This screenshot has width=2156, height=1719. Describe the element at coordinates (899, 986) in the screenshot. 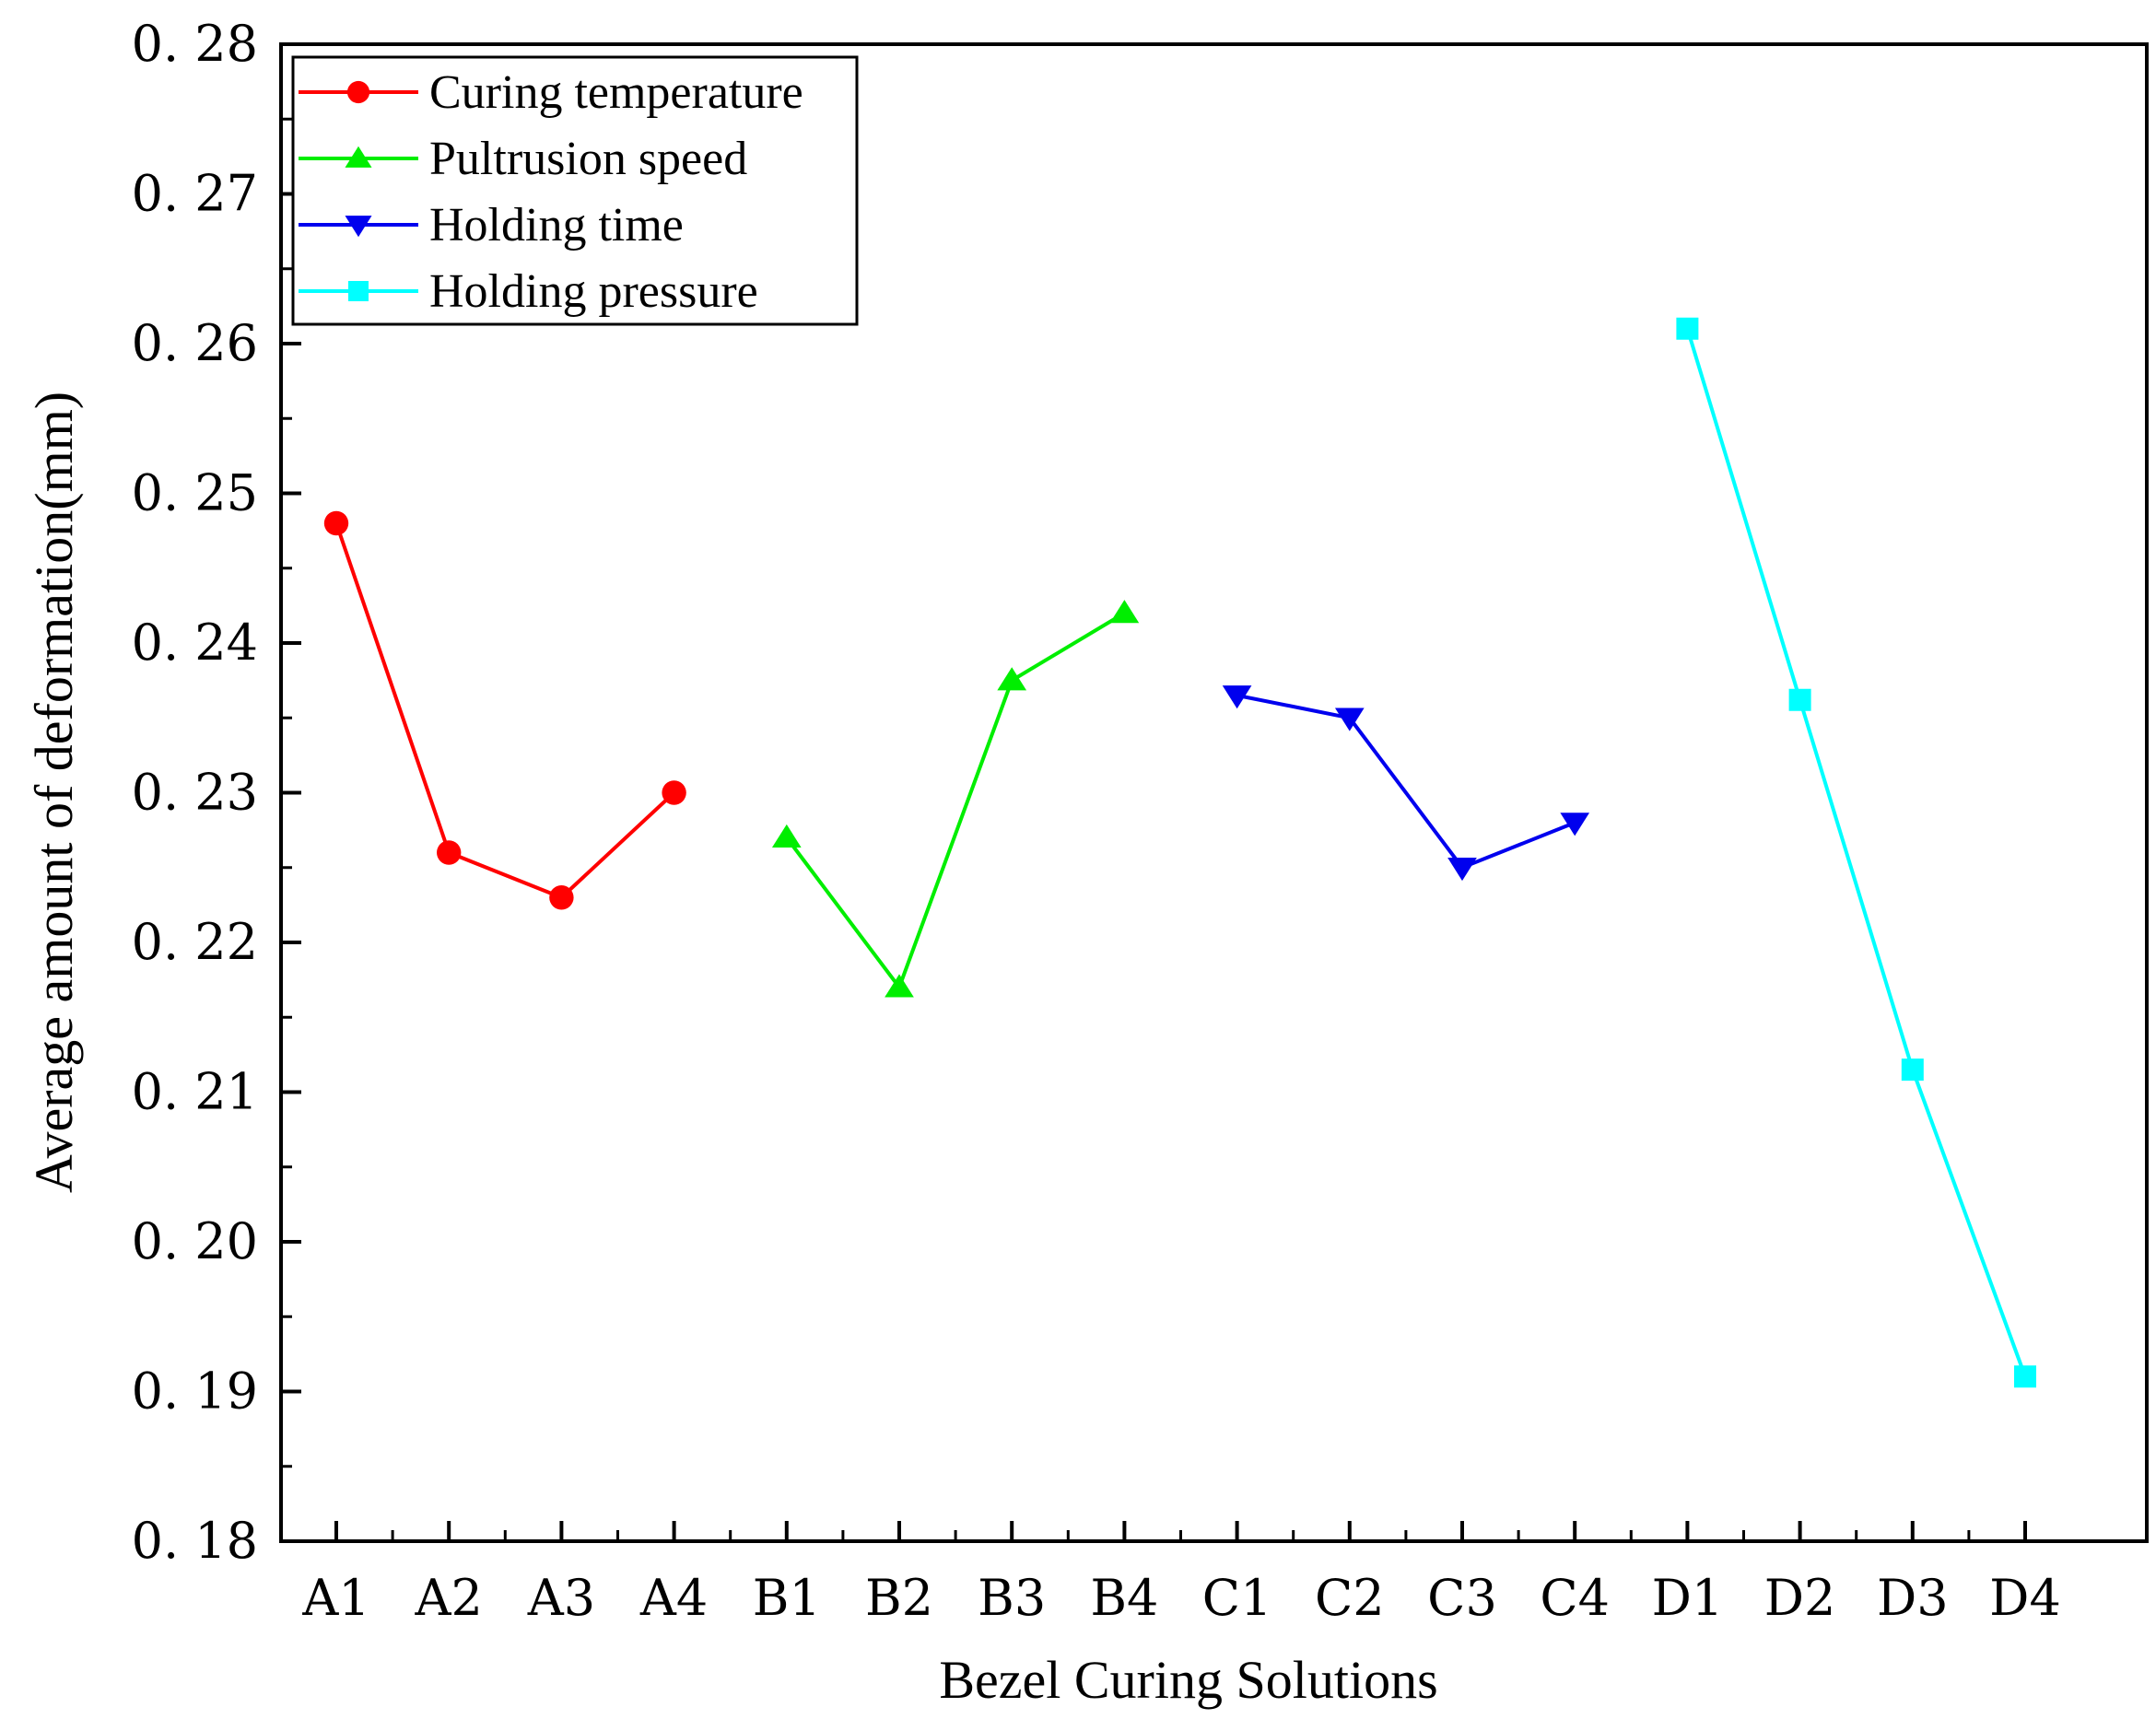

I see `data-point-B2` at that location.